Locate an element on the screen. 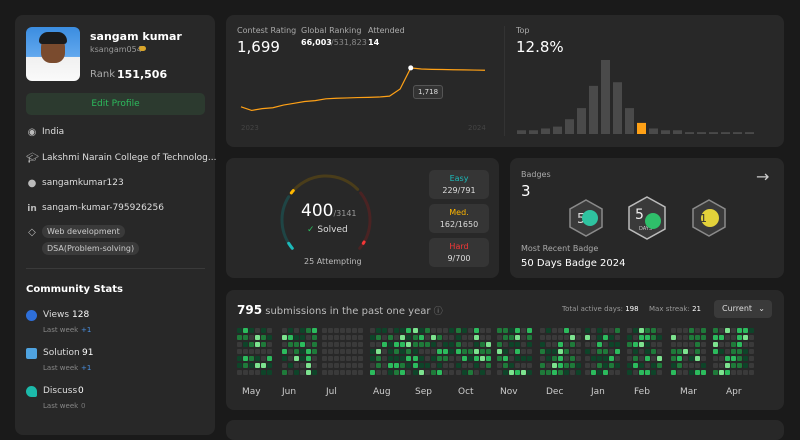 Image resolution: width=800 pixels, height=440 pixels. solved-count: 400/3141 is located at coordinates (329, 211).